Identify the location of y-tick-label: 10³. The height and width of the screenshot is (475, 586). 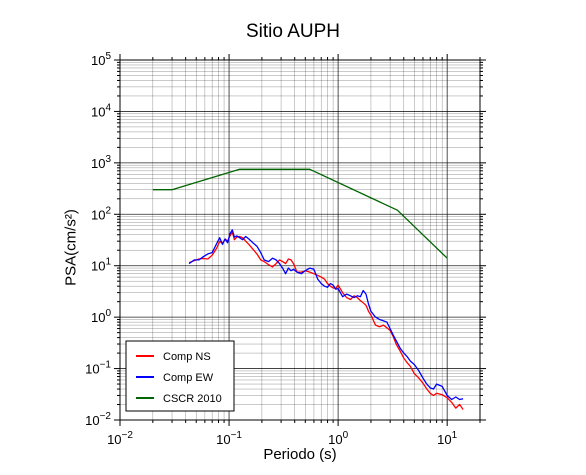
(101, 162).